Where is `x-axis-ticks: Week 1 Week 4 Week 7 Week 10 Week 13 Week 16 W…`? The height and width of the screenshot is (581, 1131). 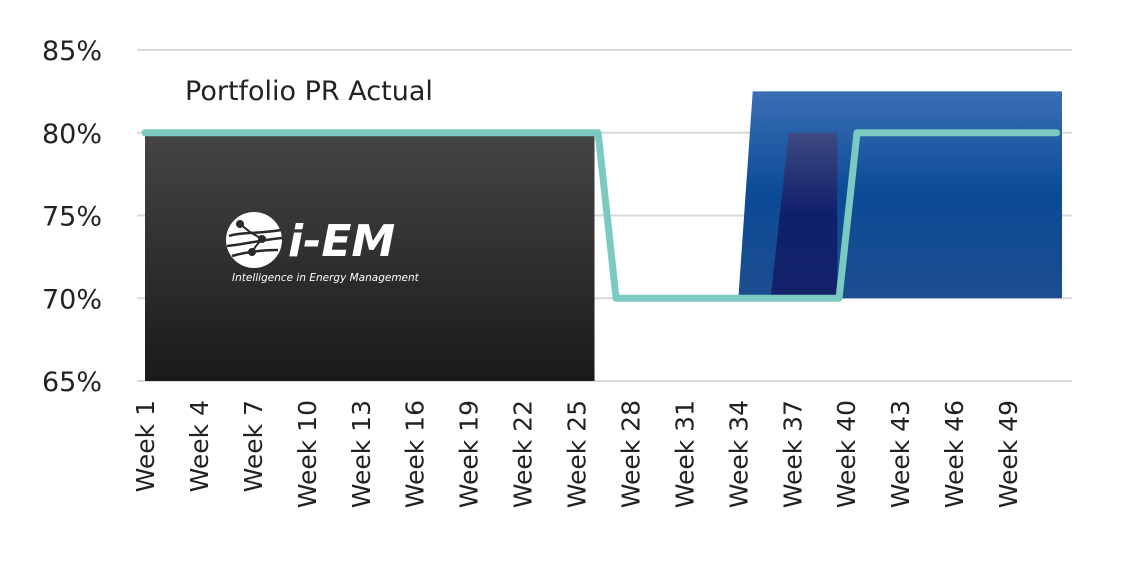
x-axis-ticks: Week 1 Week 4 Week 7 Week 10 Week 13 Week 16 W… is located at coordinates (577, 454).